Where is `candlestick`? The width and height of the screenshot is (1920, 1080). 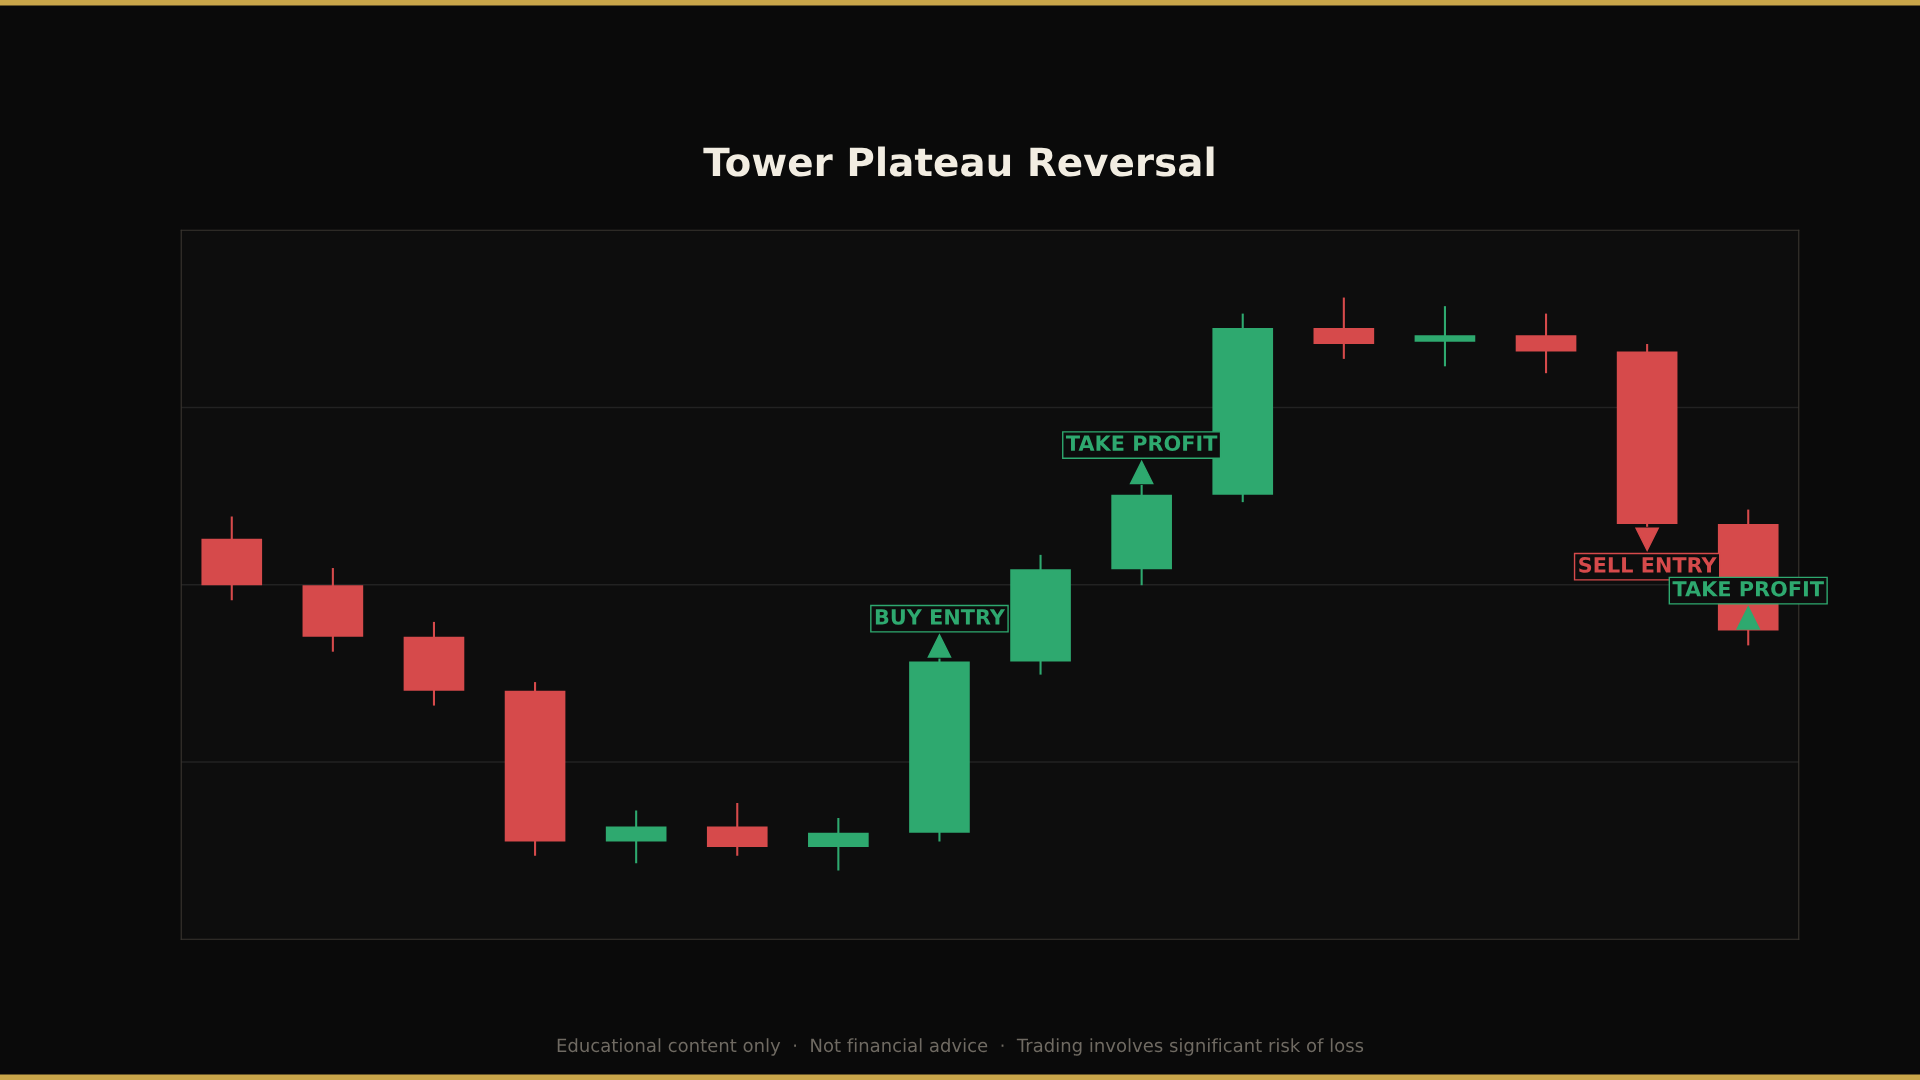 candlestick is located at coordinates (1445, 336).